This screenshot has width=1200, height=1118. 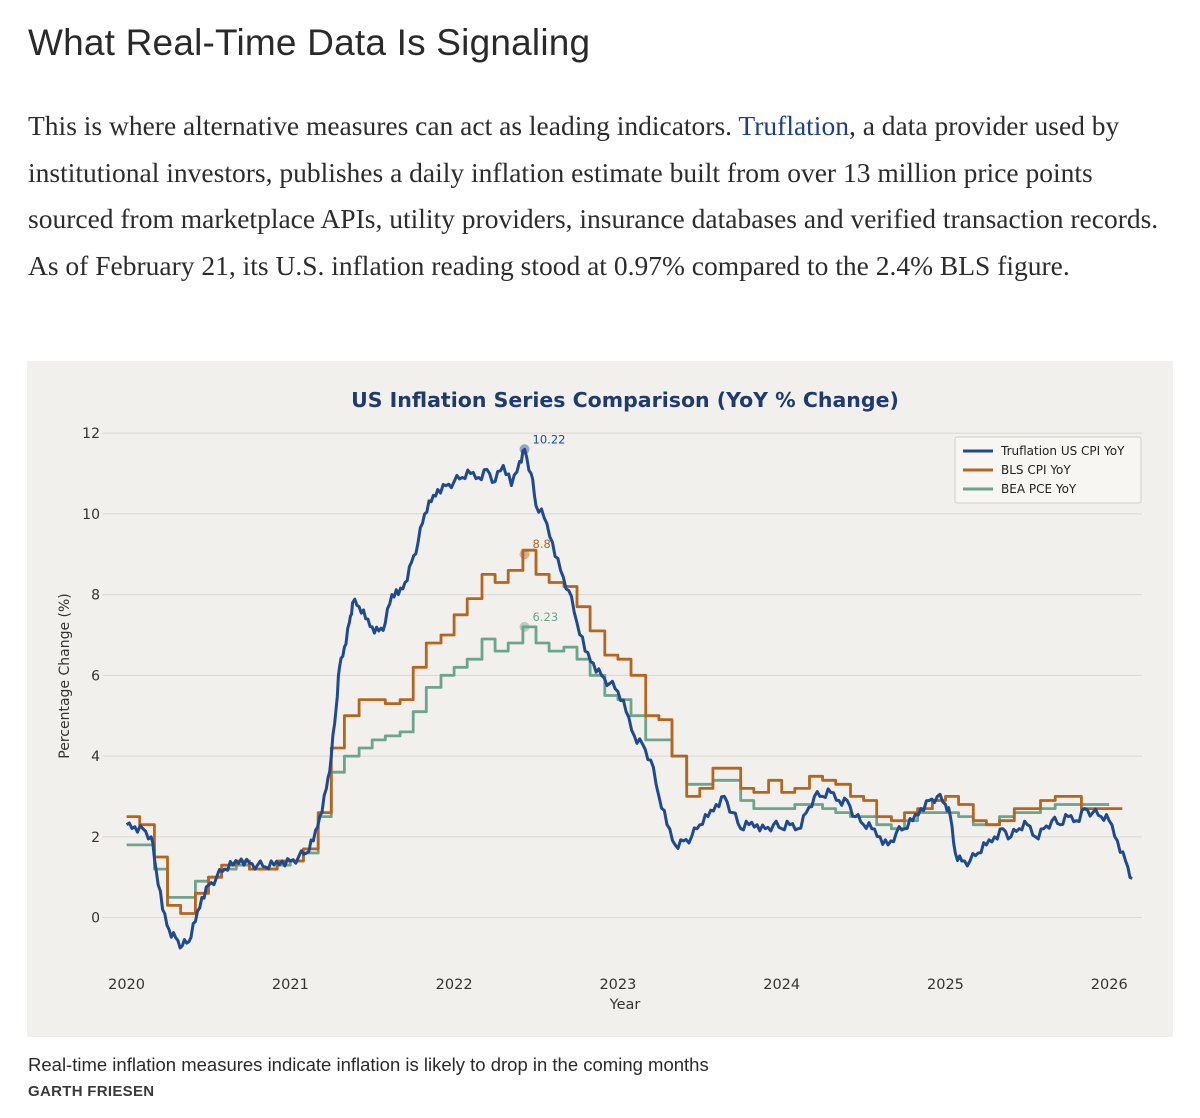 I want to click on x-axis-label: Year, so click(x=625, y=1005).